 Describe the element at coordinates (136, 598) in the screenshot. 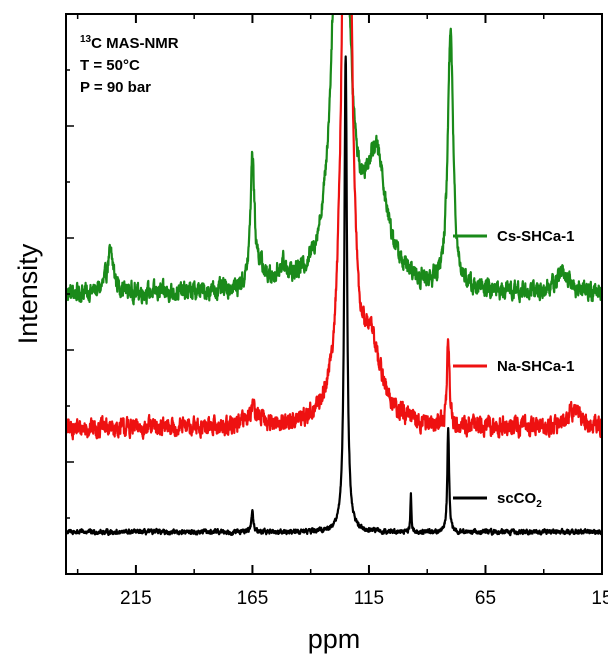

I see `x-tick-label: 215` at that location.